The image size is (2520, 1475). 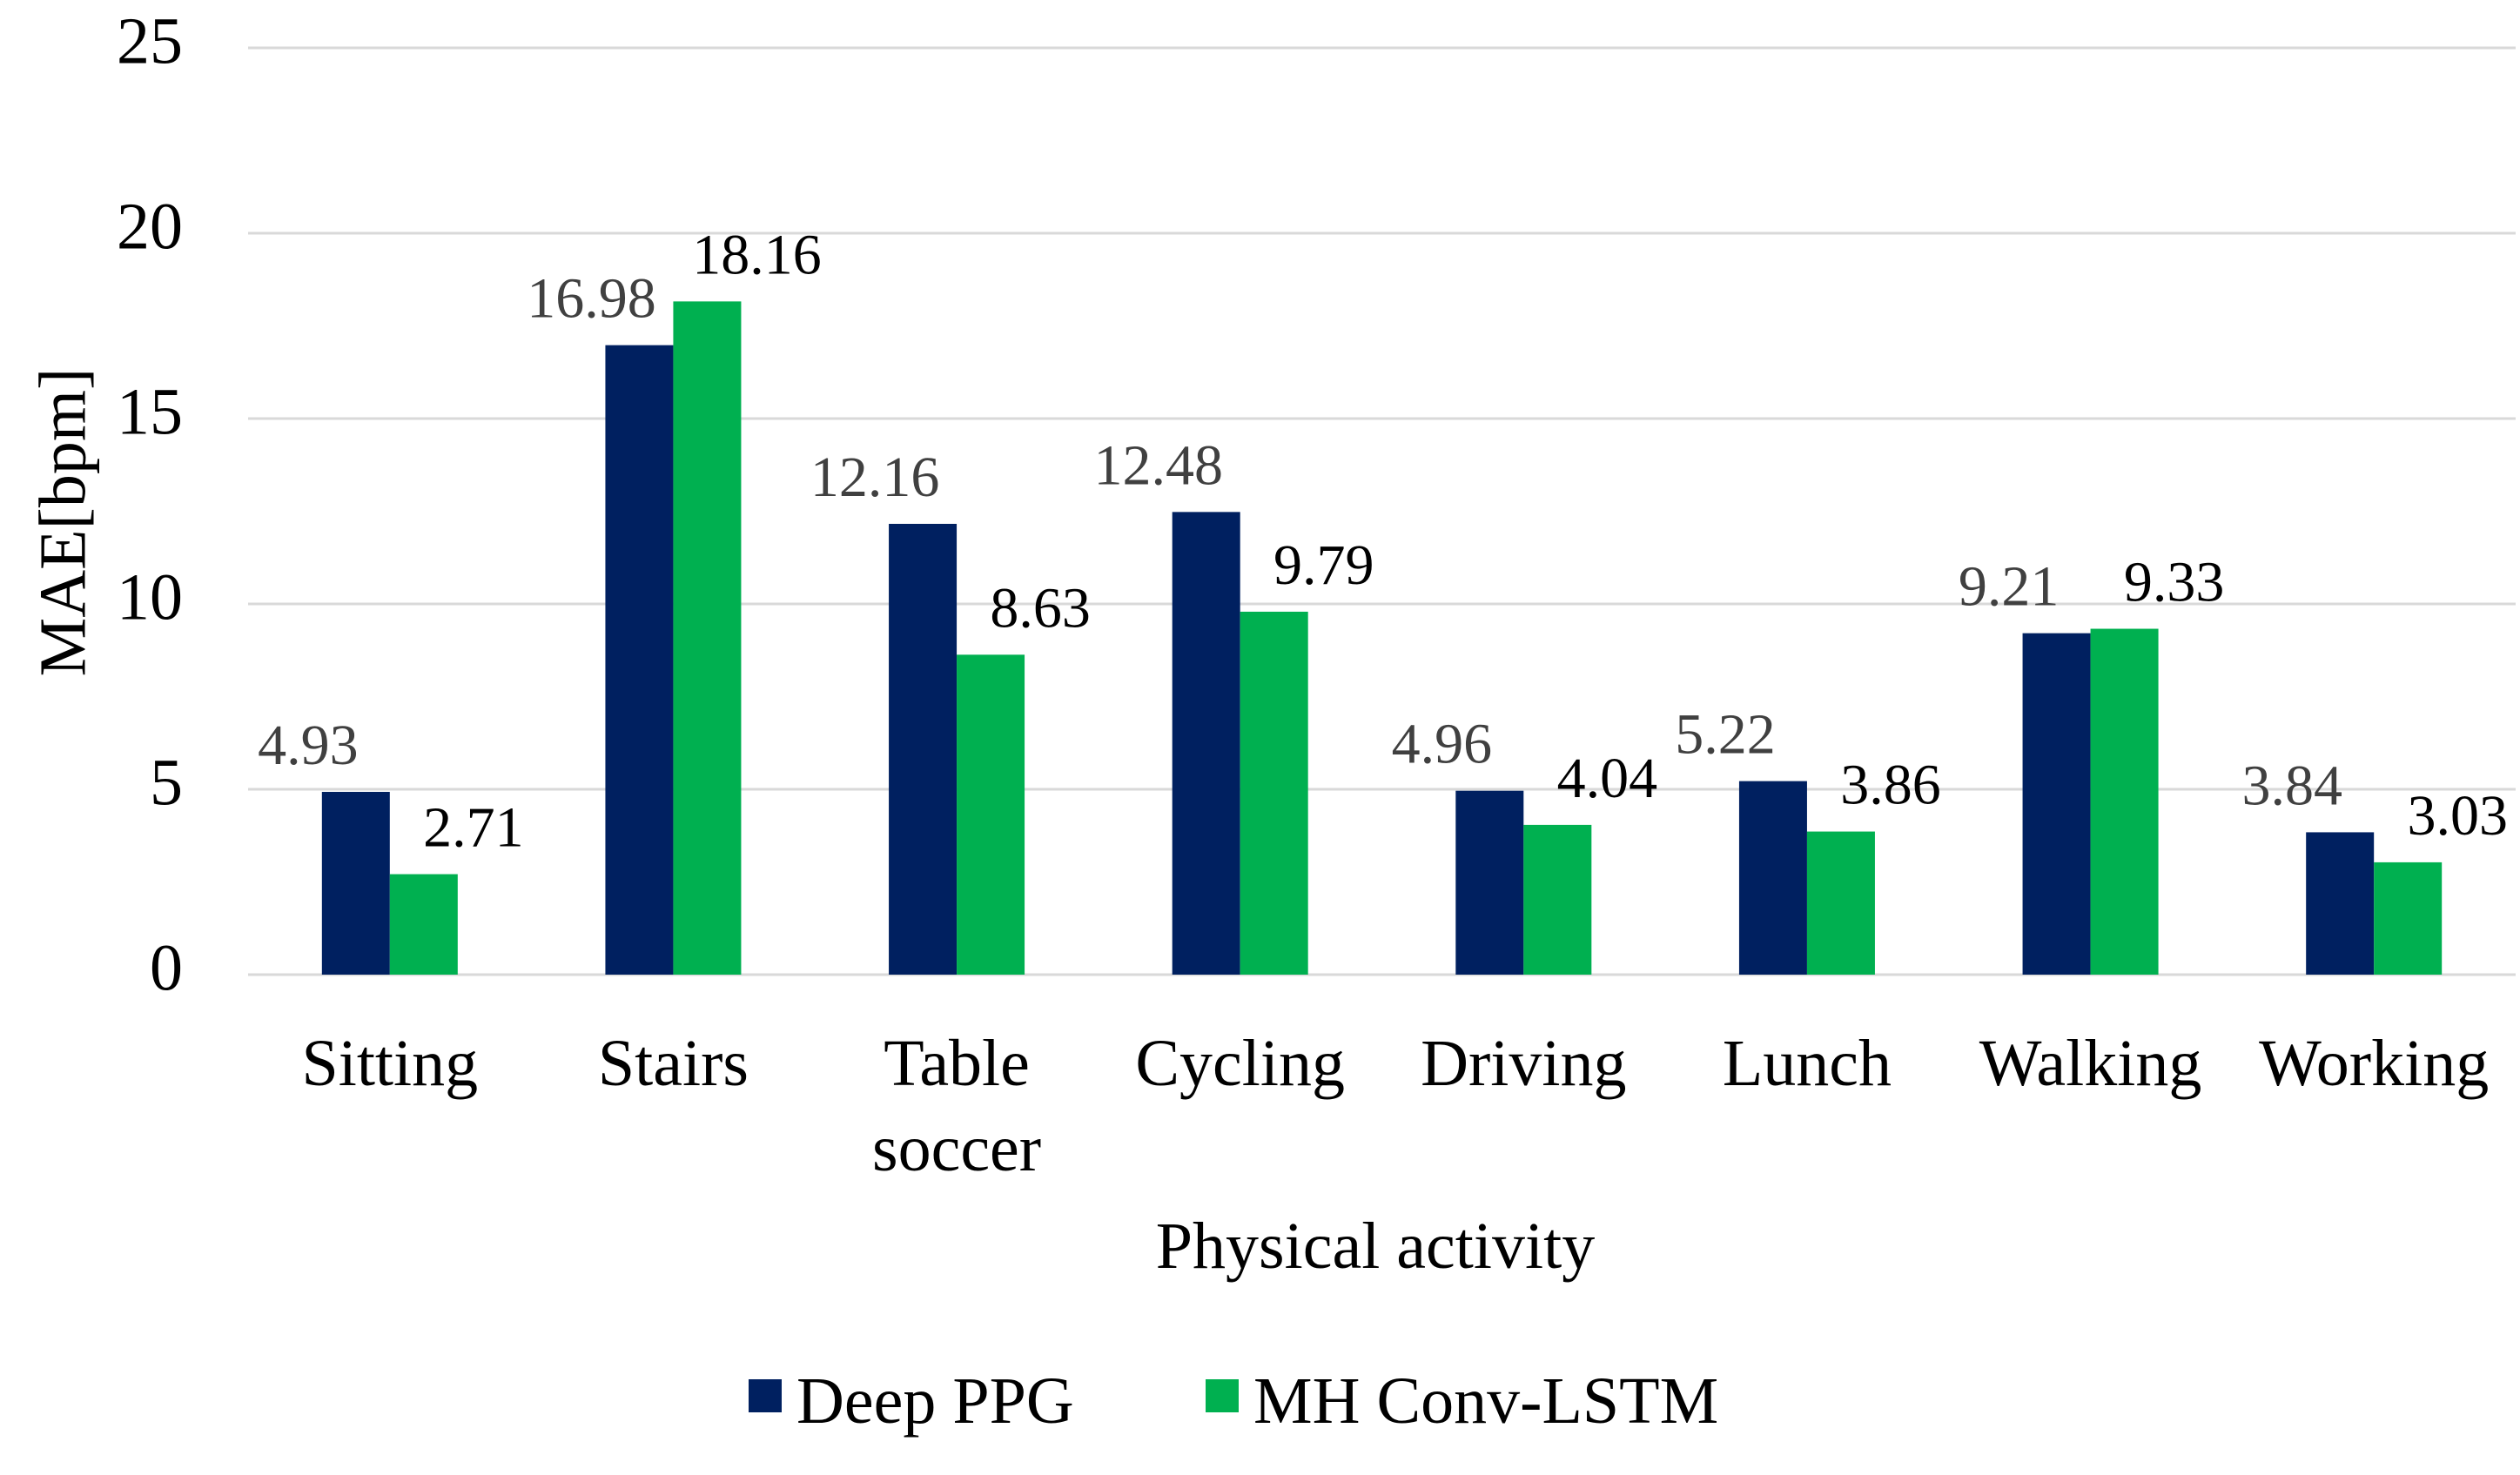 What do you see at coordinates (875, 477) in the screenshot?
I see `data-label: 12.16` at bounding box center [875, 477].